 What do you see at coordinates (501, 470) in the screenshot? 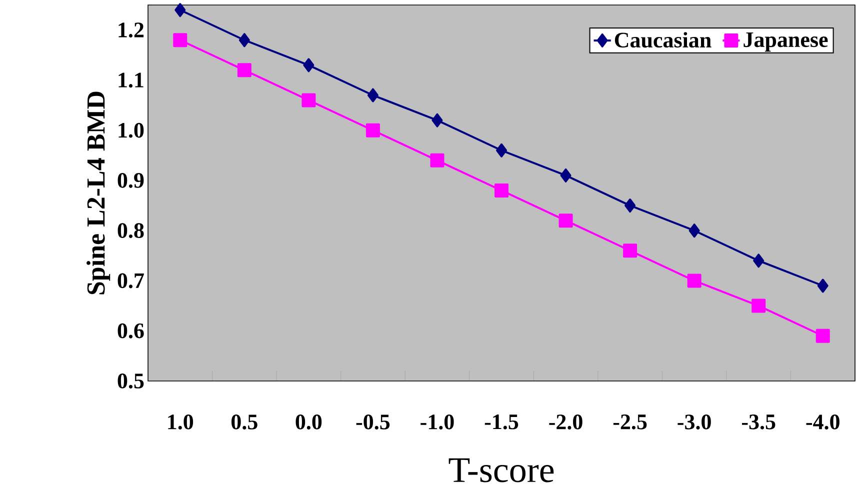
I see `x-axis-title: T-score` at bounding box center [501, 470].